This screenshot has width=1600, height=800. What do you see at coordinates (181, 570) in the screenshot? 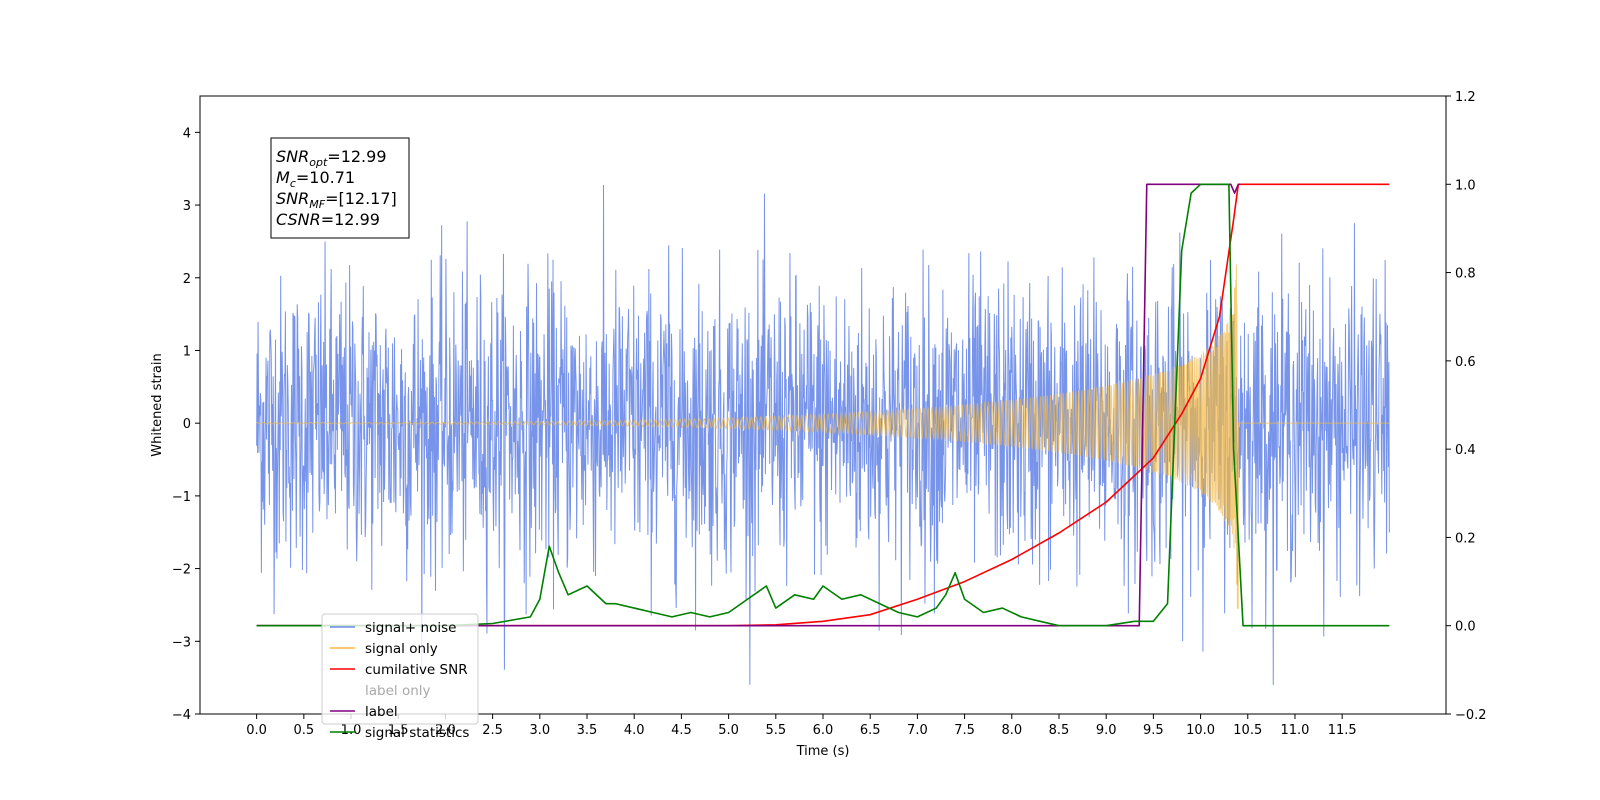
I see `y-tick-label: −2` at bounding box center [181, 570].